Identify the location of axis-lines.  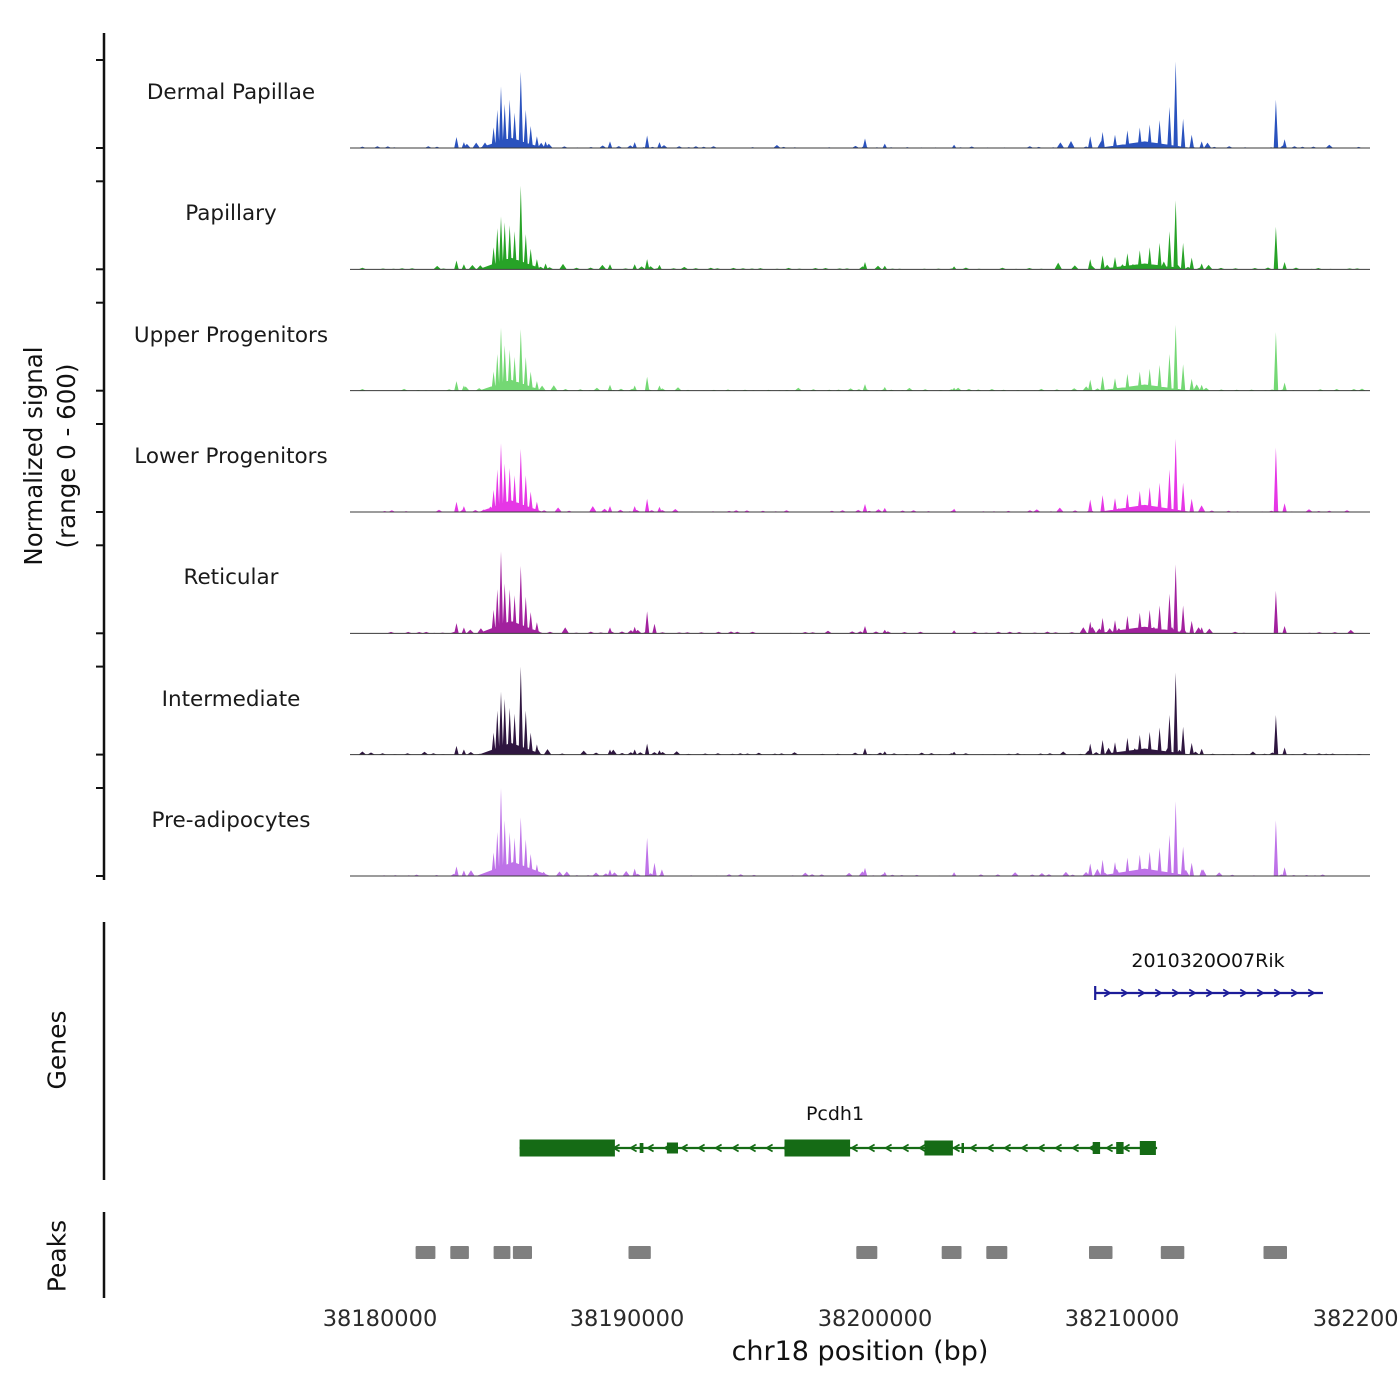
(101, 665).